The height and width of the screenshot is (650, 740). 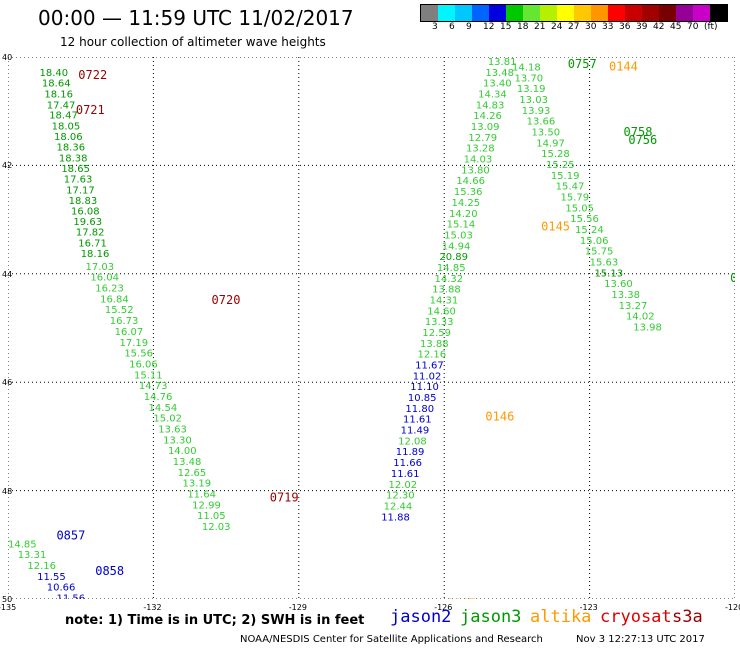 What do you see at coordinates (83, 201) in the screenshot?
I see `wave-height-label: 18.83` at bounding box center [83, 201].